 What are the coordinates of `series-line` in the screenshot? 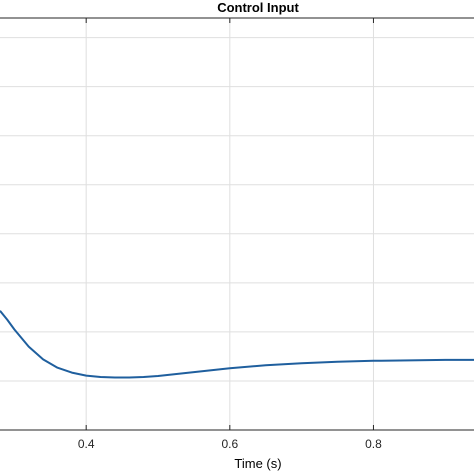 It's located at (237, 344).